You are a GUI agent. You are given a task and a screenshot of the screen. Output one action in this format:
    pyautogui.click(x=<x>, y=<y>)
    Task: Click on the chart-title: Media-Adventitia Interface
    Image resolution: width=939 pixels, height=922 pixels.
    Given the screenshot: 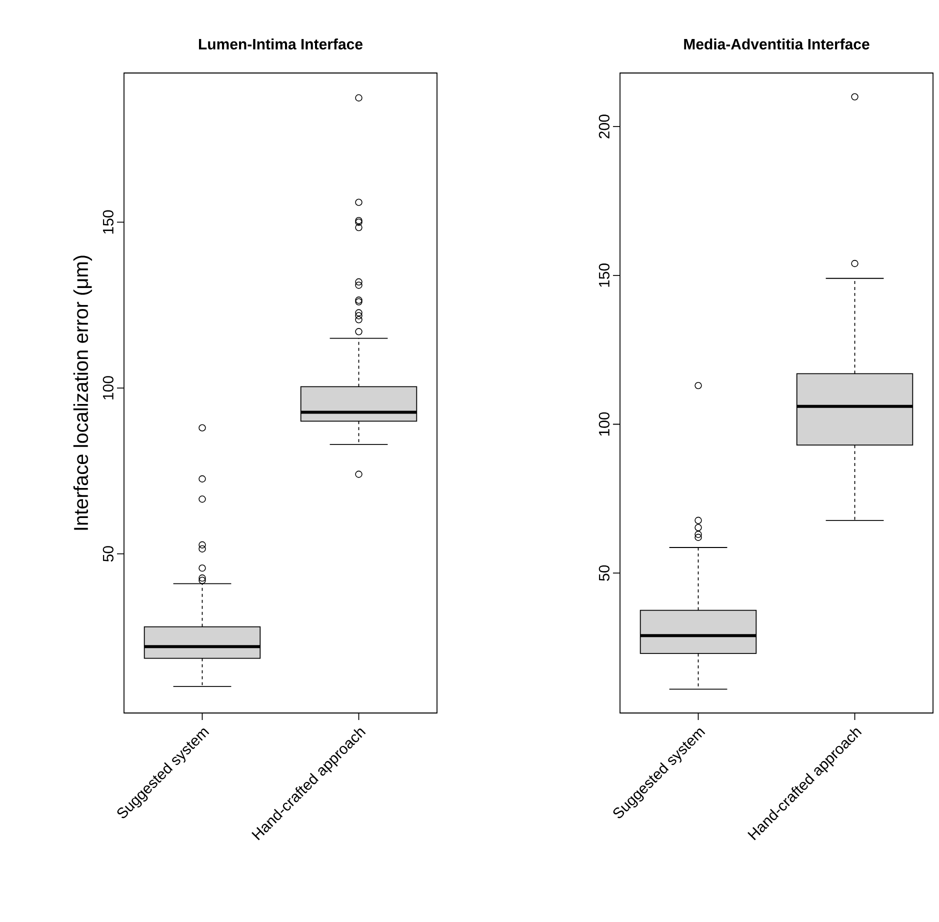 What is the action you would take?
    pyautogui.click(x=777, y=44)
    